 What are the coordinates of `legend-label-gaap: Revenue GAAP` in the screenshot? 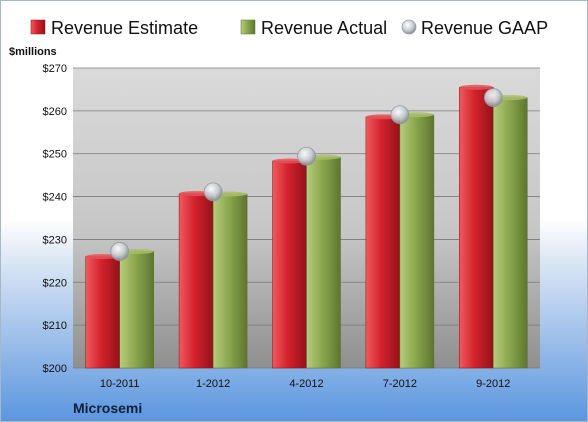 It's located at (484, 28).